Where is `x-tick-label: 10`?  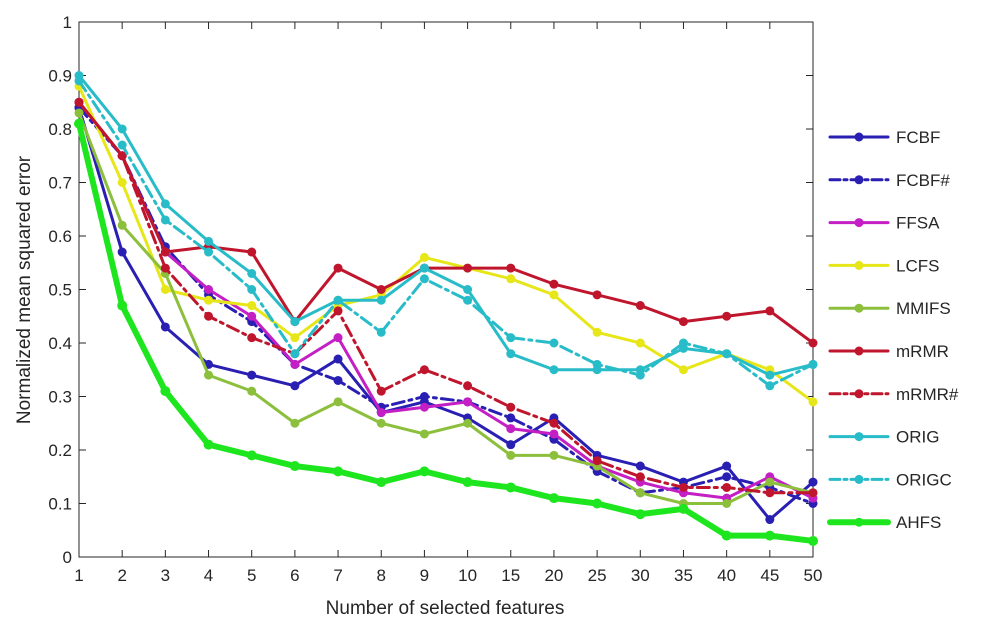 x-tick-label: 10 is located at coordinates (467, 575).